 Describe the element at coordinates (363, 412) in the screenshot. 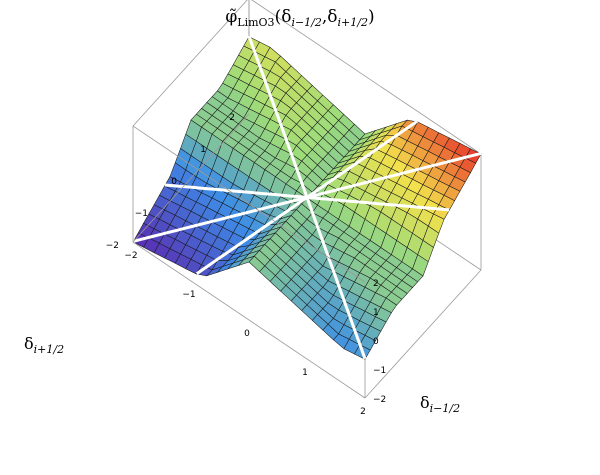

I see `x-tick-label: 2` at that location.